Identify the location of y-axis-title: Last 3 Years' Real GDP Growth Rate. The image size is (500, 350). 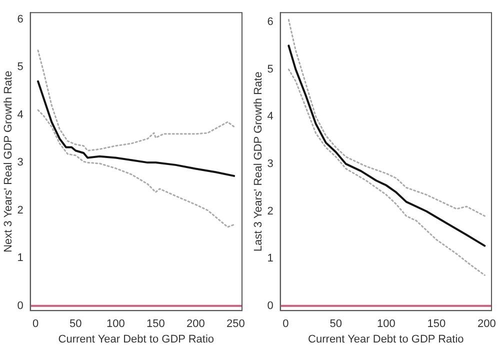
(258, 162).